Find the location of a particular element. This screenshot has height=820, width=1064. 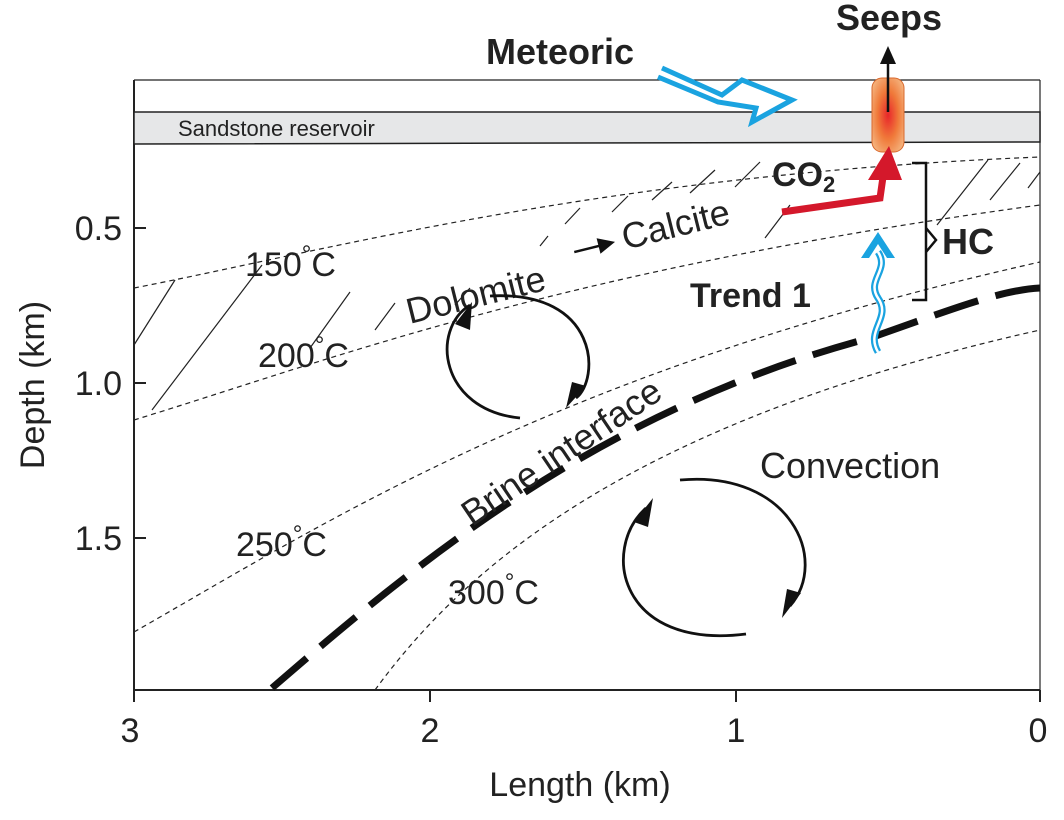

x-axis: 3 2 1 0 Length (km) is located at coordinates (584, 747).